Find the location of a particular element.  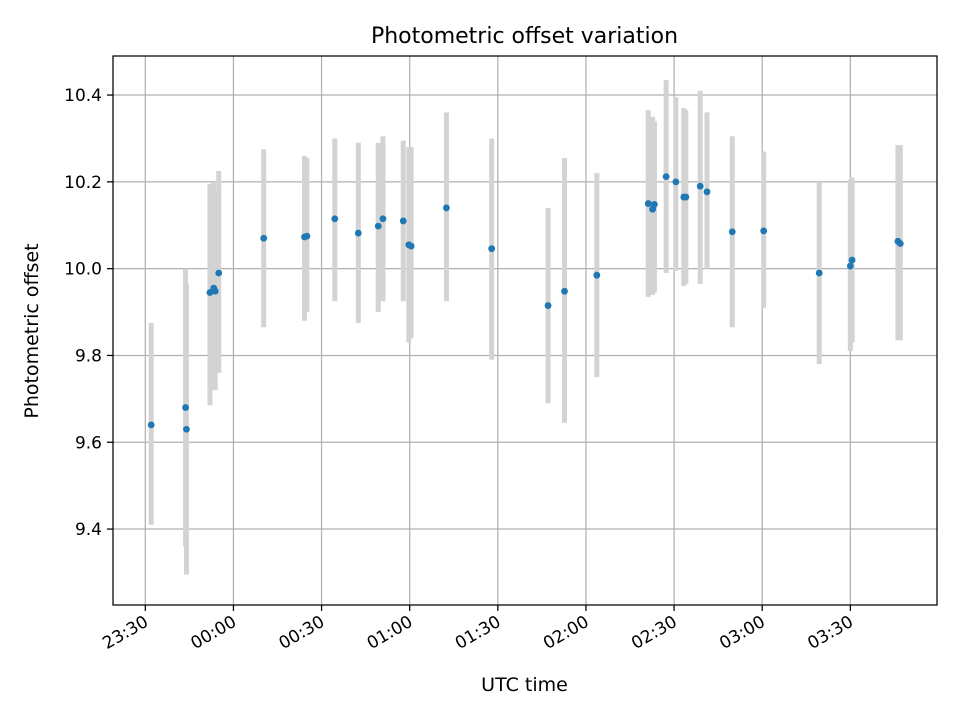

y-tick-label: 9.8 is located at coordinates (88, 356).